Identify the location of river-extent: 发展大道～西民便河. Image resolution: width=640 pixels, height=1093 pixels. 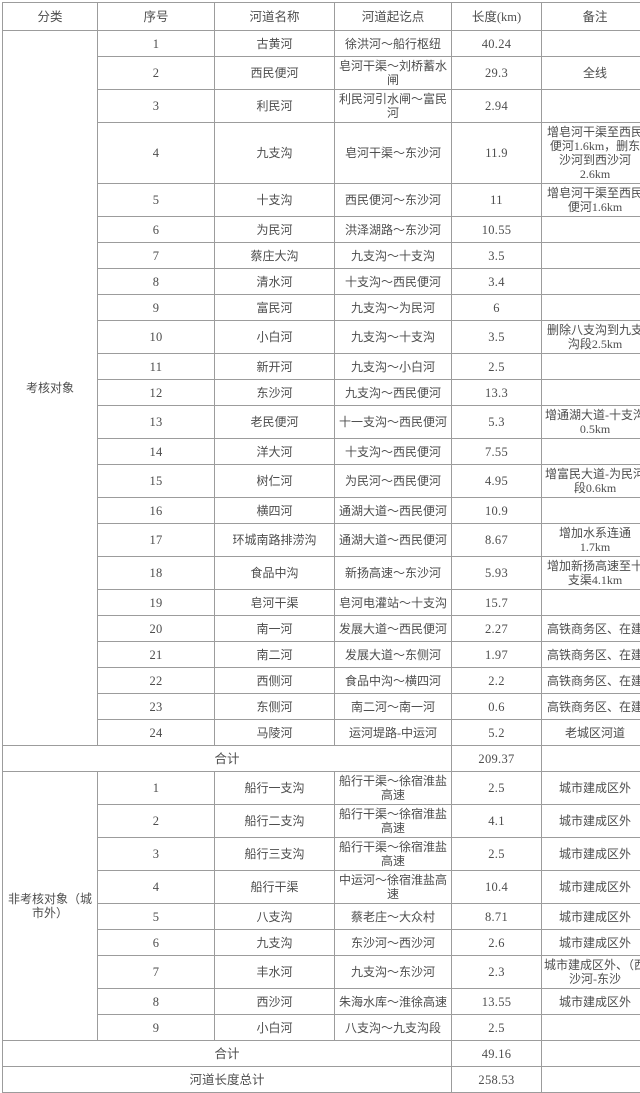
(393, 629).